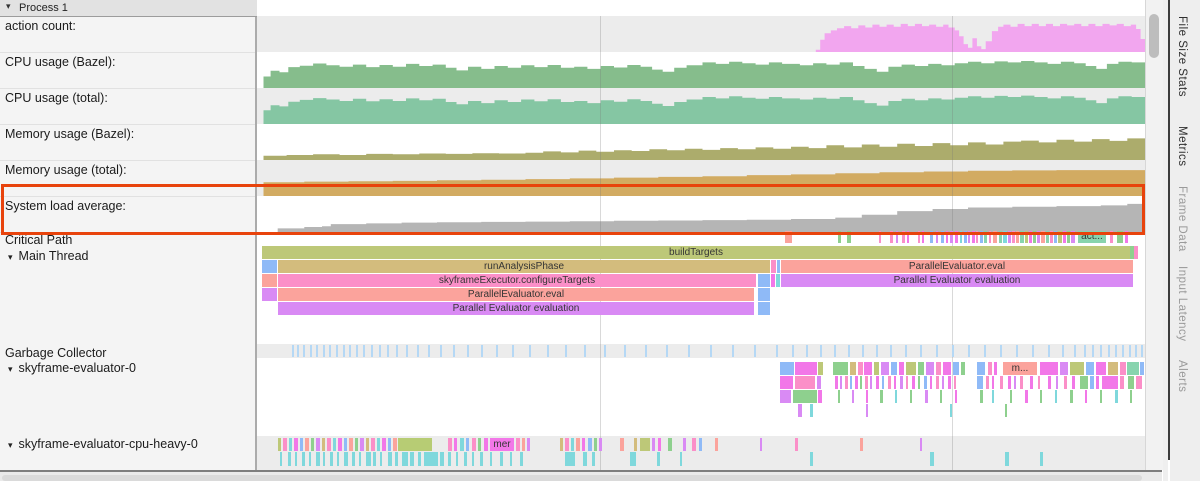 This screenshot has height=481, width=1200. What do you see at coordinates (572, 478) in the screenshot?
I see `horizontal-scrollbar-thumb` at bounding box center [572, 478].